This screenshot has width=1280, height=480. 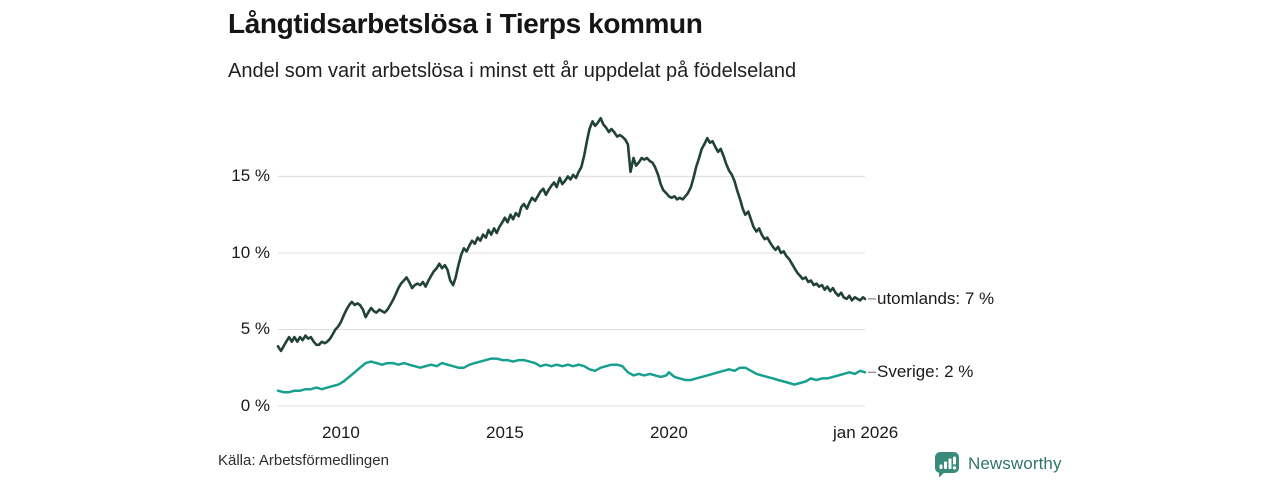 What do you see at coordinates (571, 375) in the screenshot?
I see `sverige-line` at bounding box center [571, 375].